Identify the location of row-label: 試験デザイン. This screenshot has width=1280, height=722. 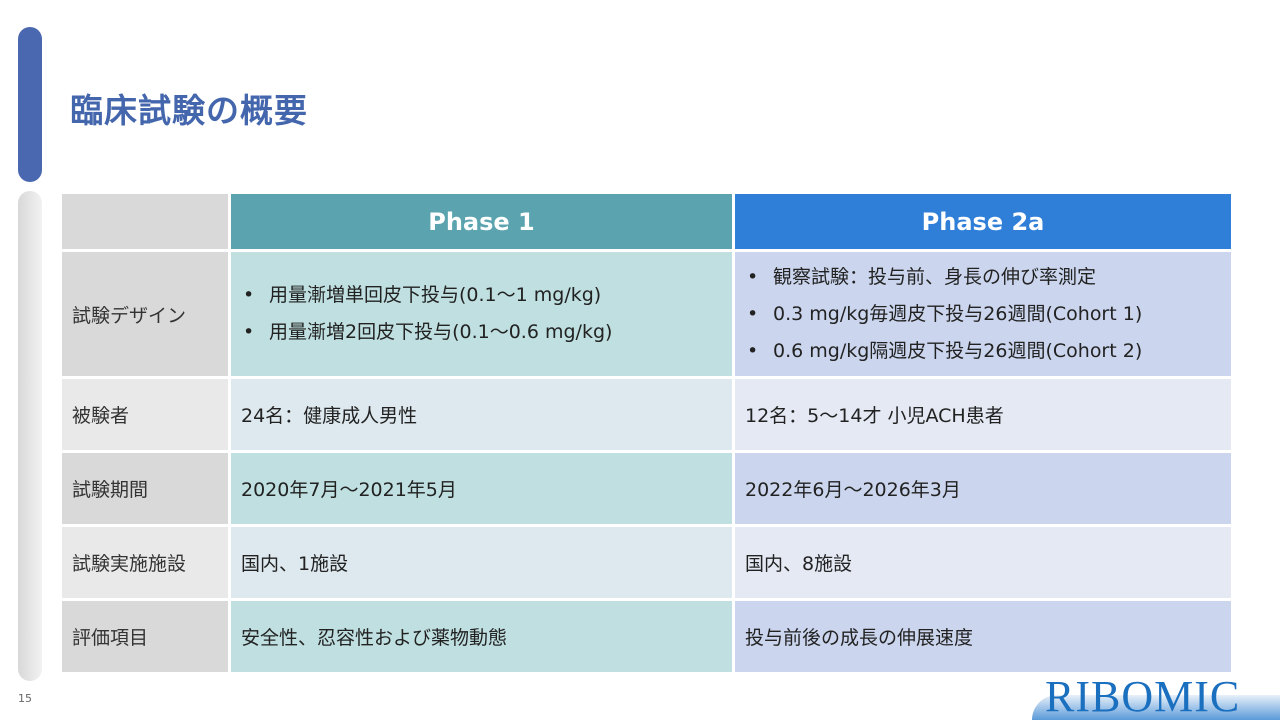
(145, 314).